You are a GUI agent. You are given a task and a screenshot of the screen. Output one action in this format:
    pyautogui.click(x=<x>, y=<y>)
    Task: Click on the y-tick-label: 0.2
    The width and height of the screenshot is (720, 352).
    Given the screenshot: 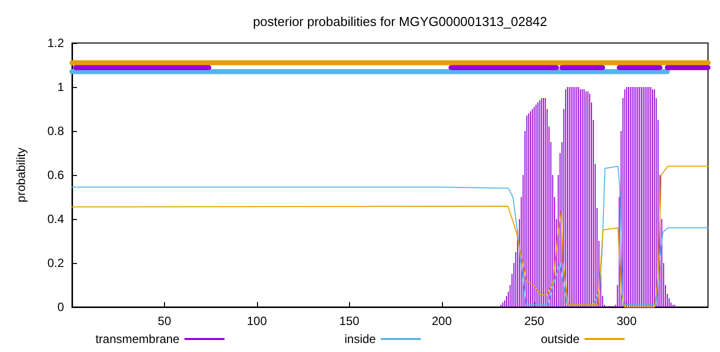 What is the action you would take?
    pyautogui.click(x=55, y=263)
    